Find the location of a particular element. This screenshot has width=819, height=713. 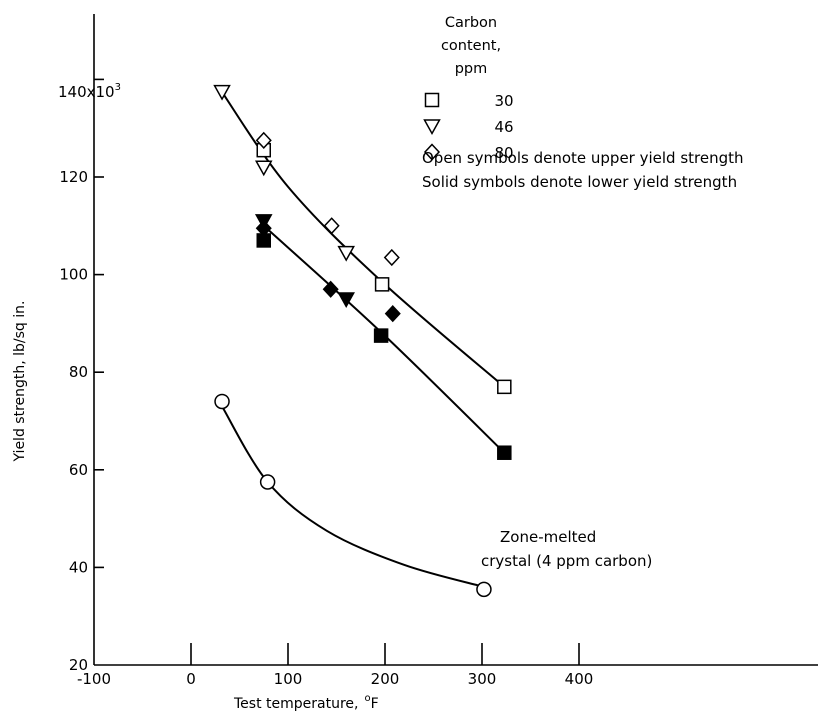

x-tick-label: 300 is located at coordinates (482, 679).